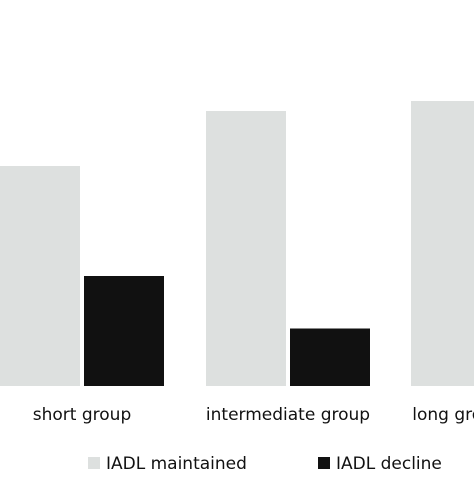 The image size is (474, 478). Describe the element at coordinates (288, 415) in the screenshot. I see `x-tick-label: intermediate group` at that location.